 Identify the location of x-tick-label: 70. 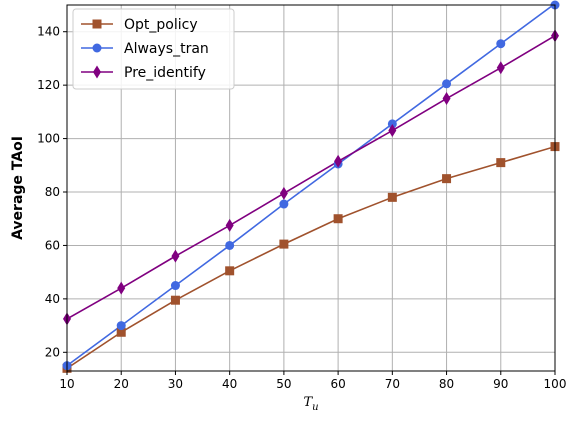
(392, 384).